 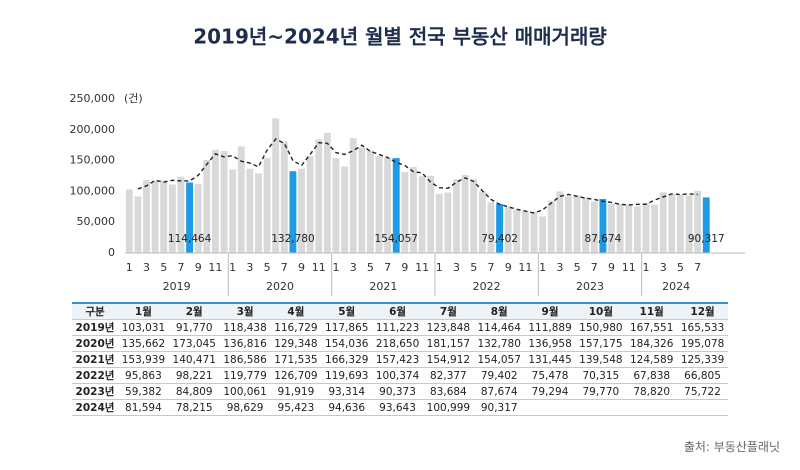 I want to click on table-cell: 103,031, so click(x=143, y=327).